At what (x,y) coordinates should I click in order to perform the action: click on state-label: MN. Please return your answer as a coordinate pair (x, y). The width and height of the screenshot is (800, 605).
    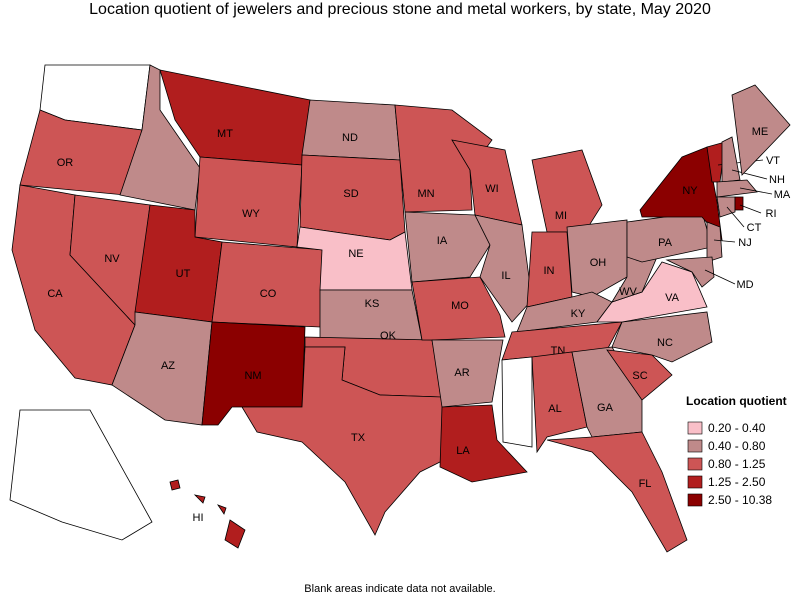
    Looking at the image, I should click on (425, 194).